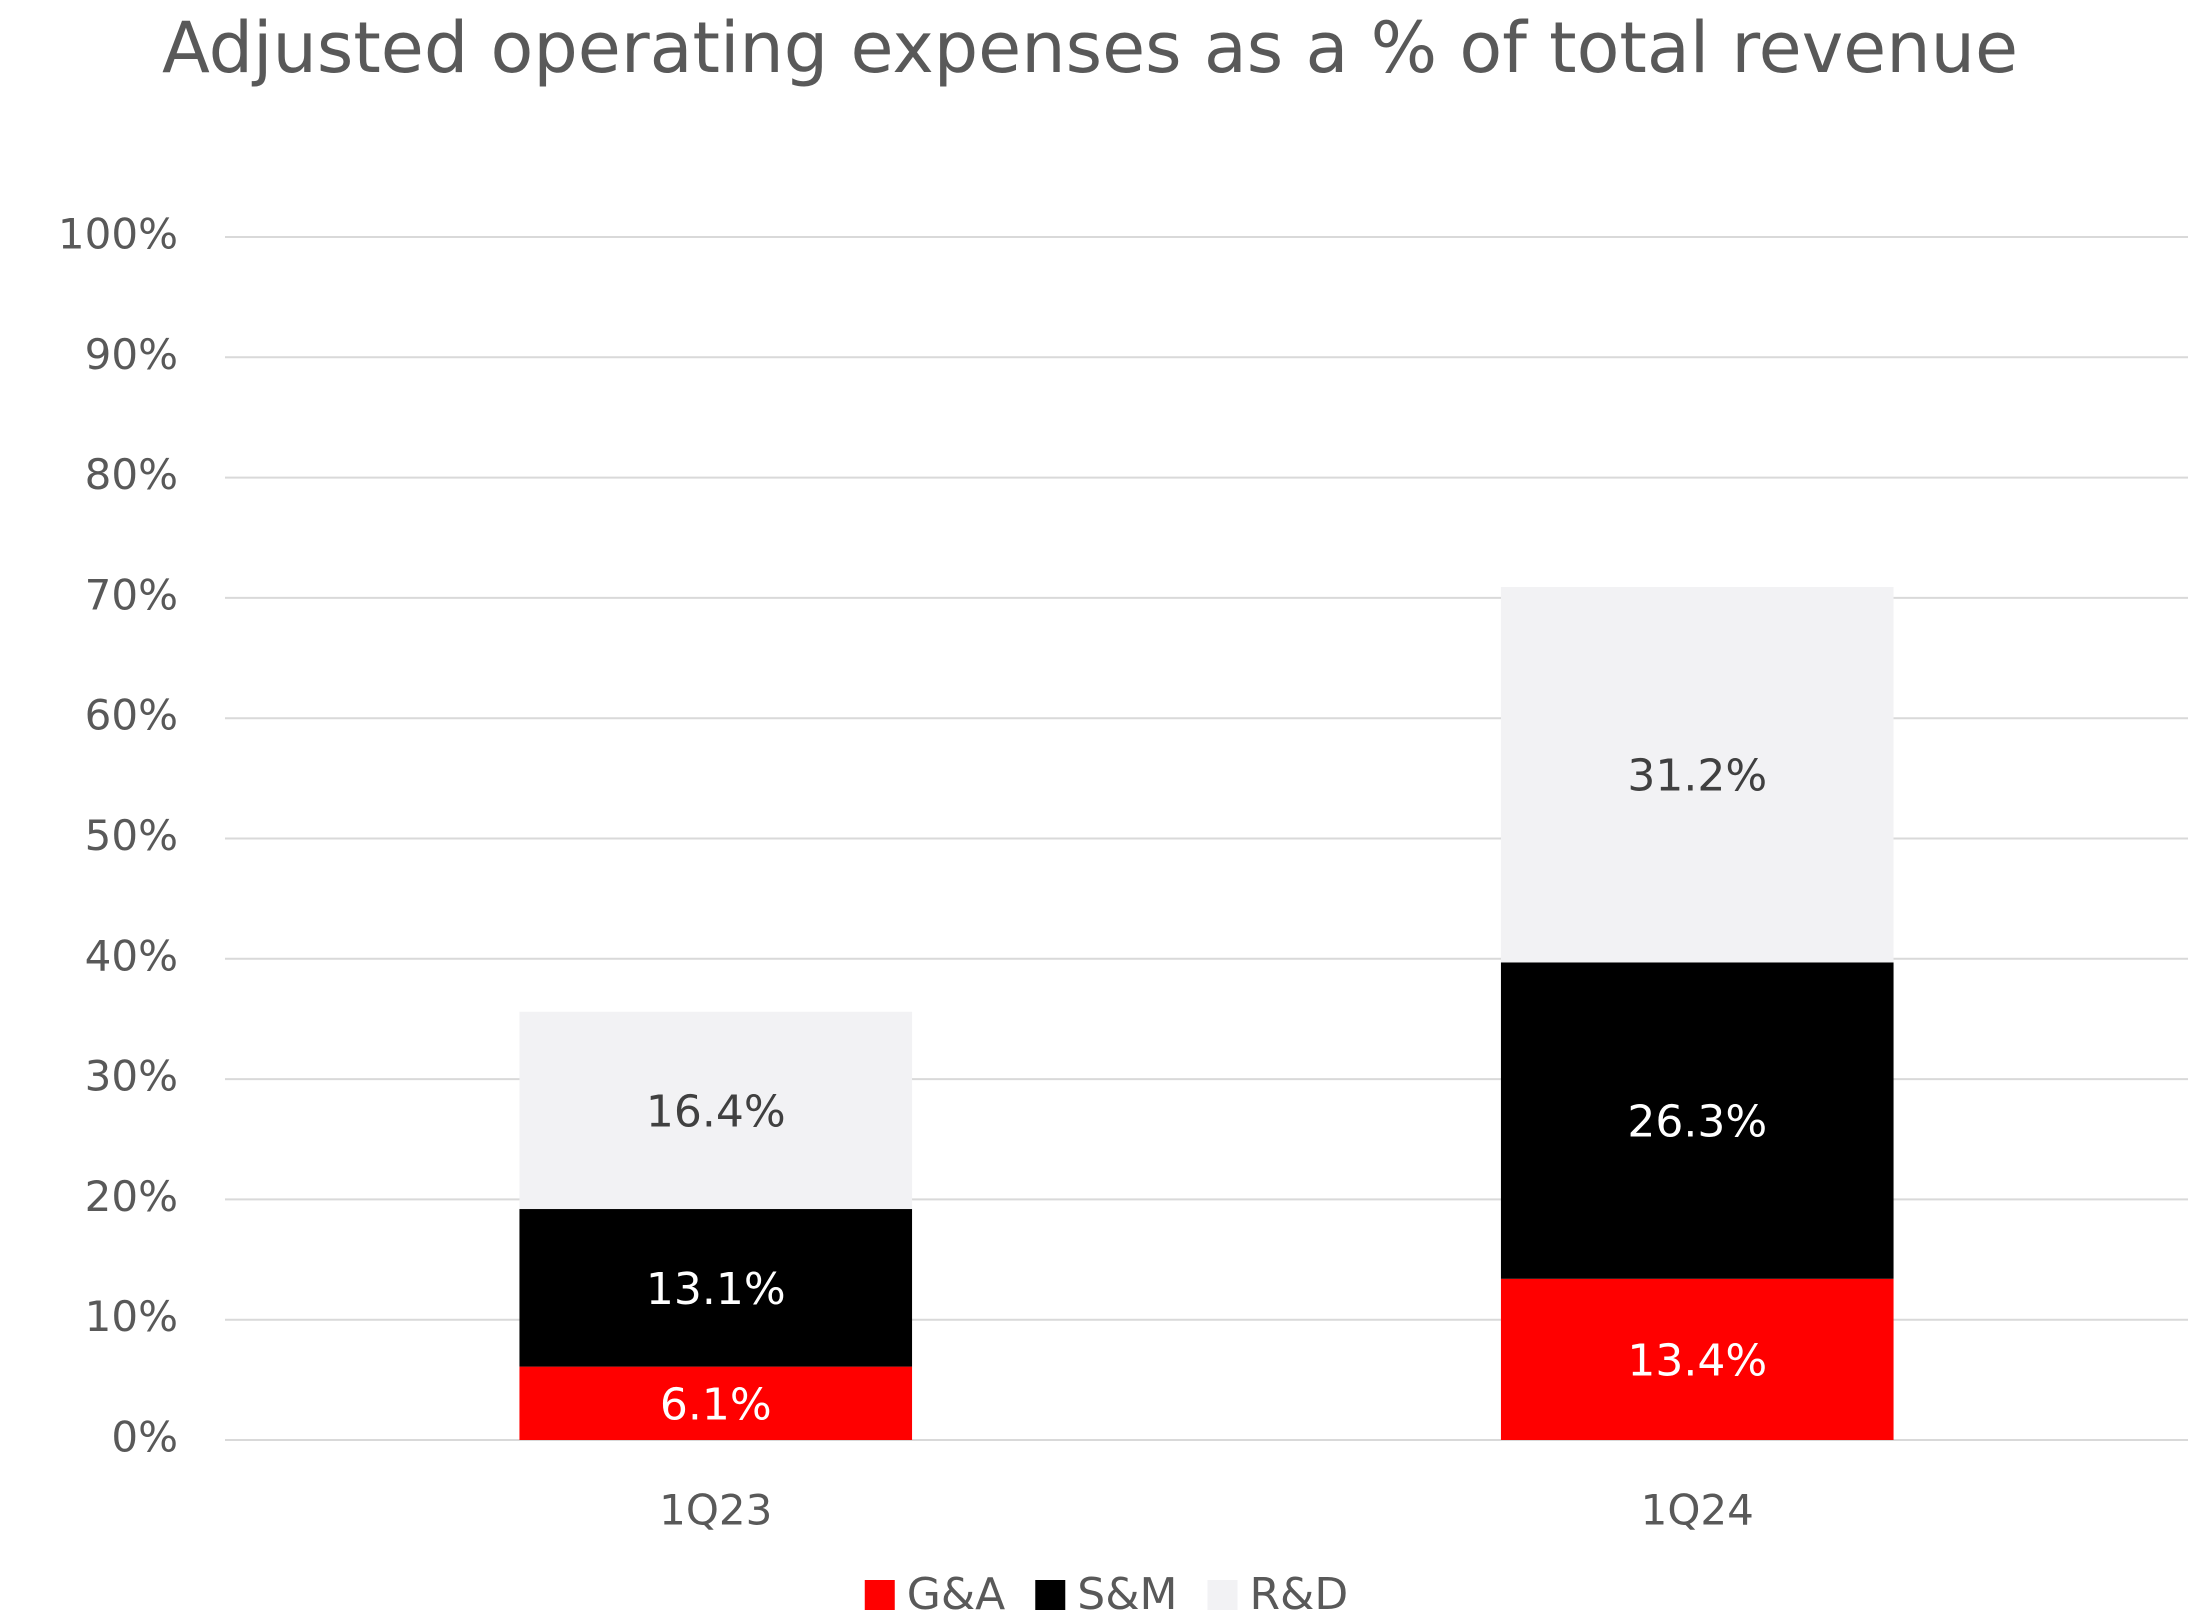 This screenshot has height=1612, width=2192. I want to click on data-label: 13.4%, so click(1697, 1360).